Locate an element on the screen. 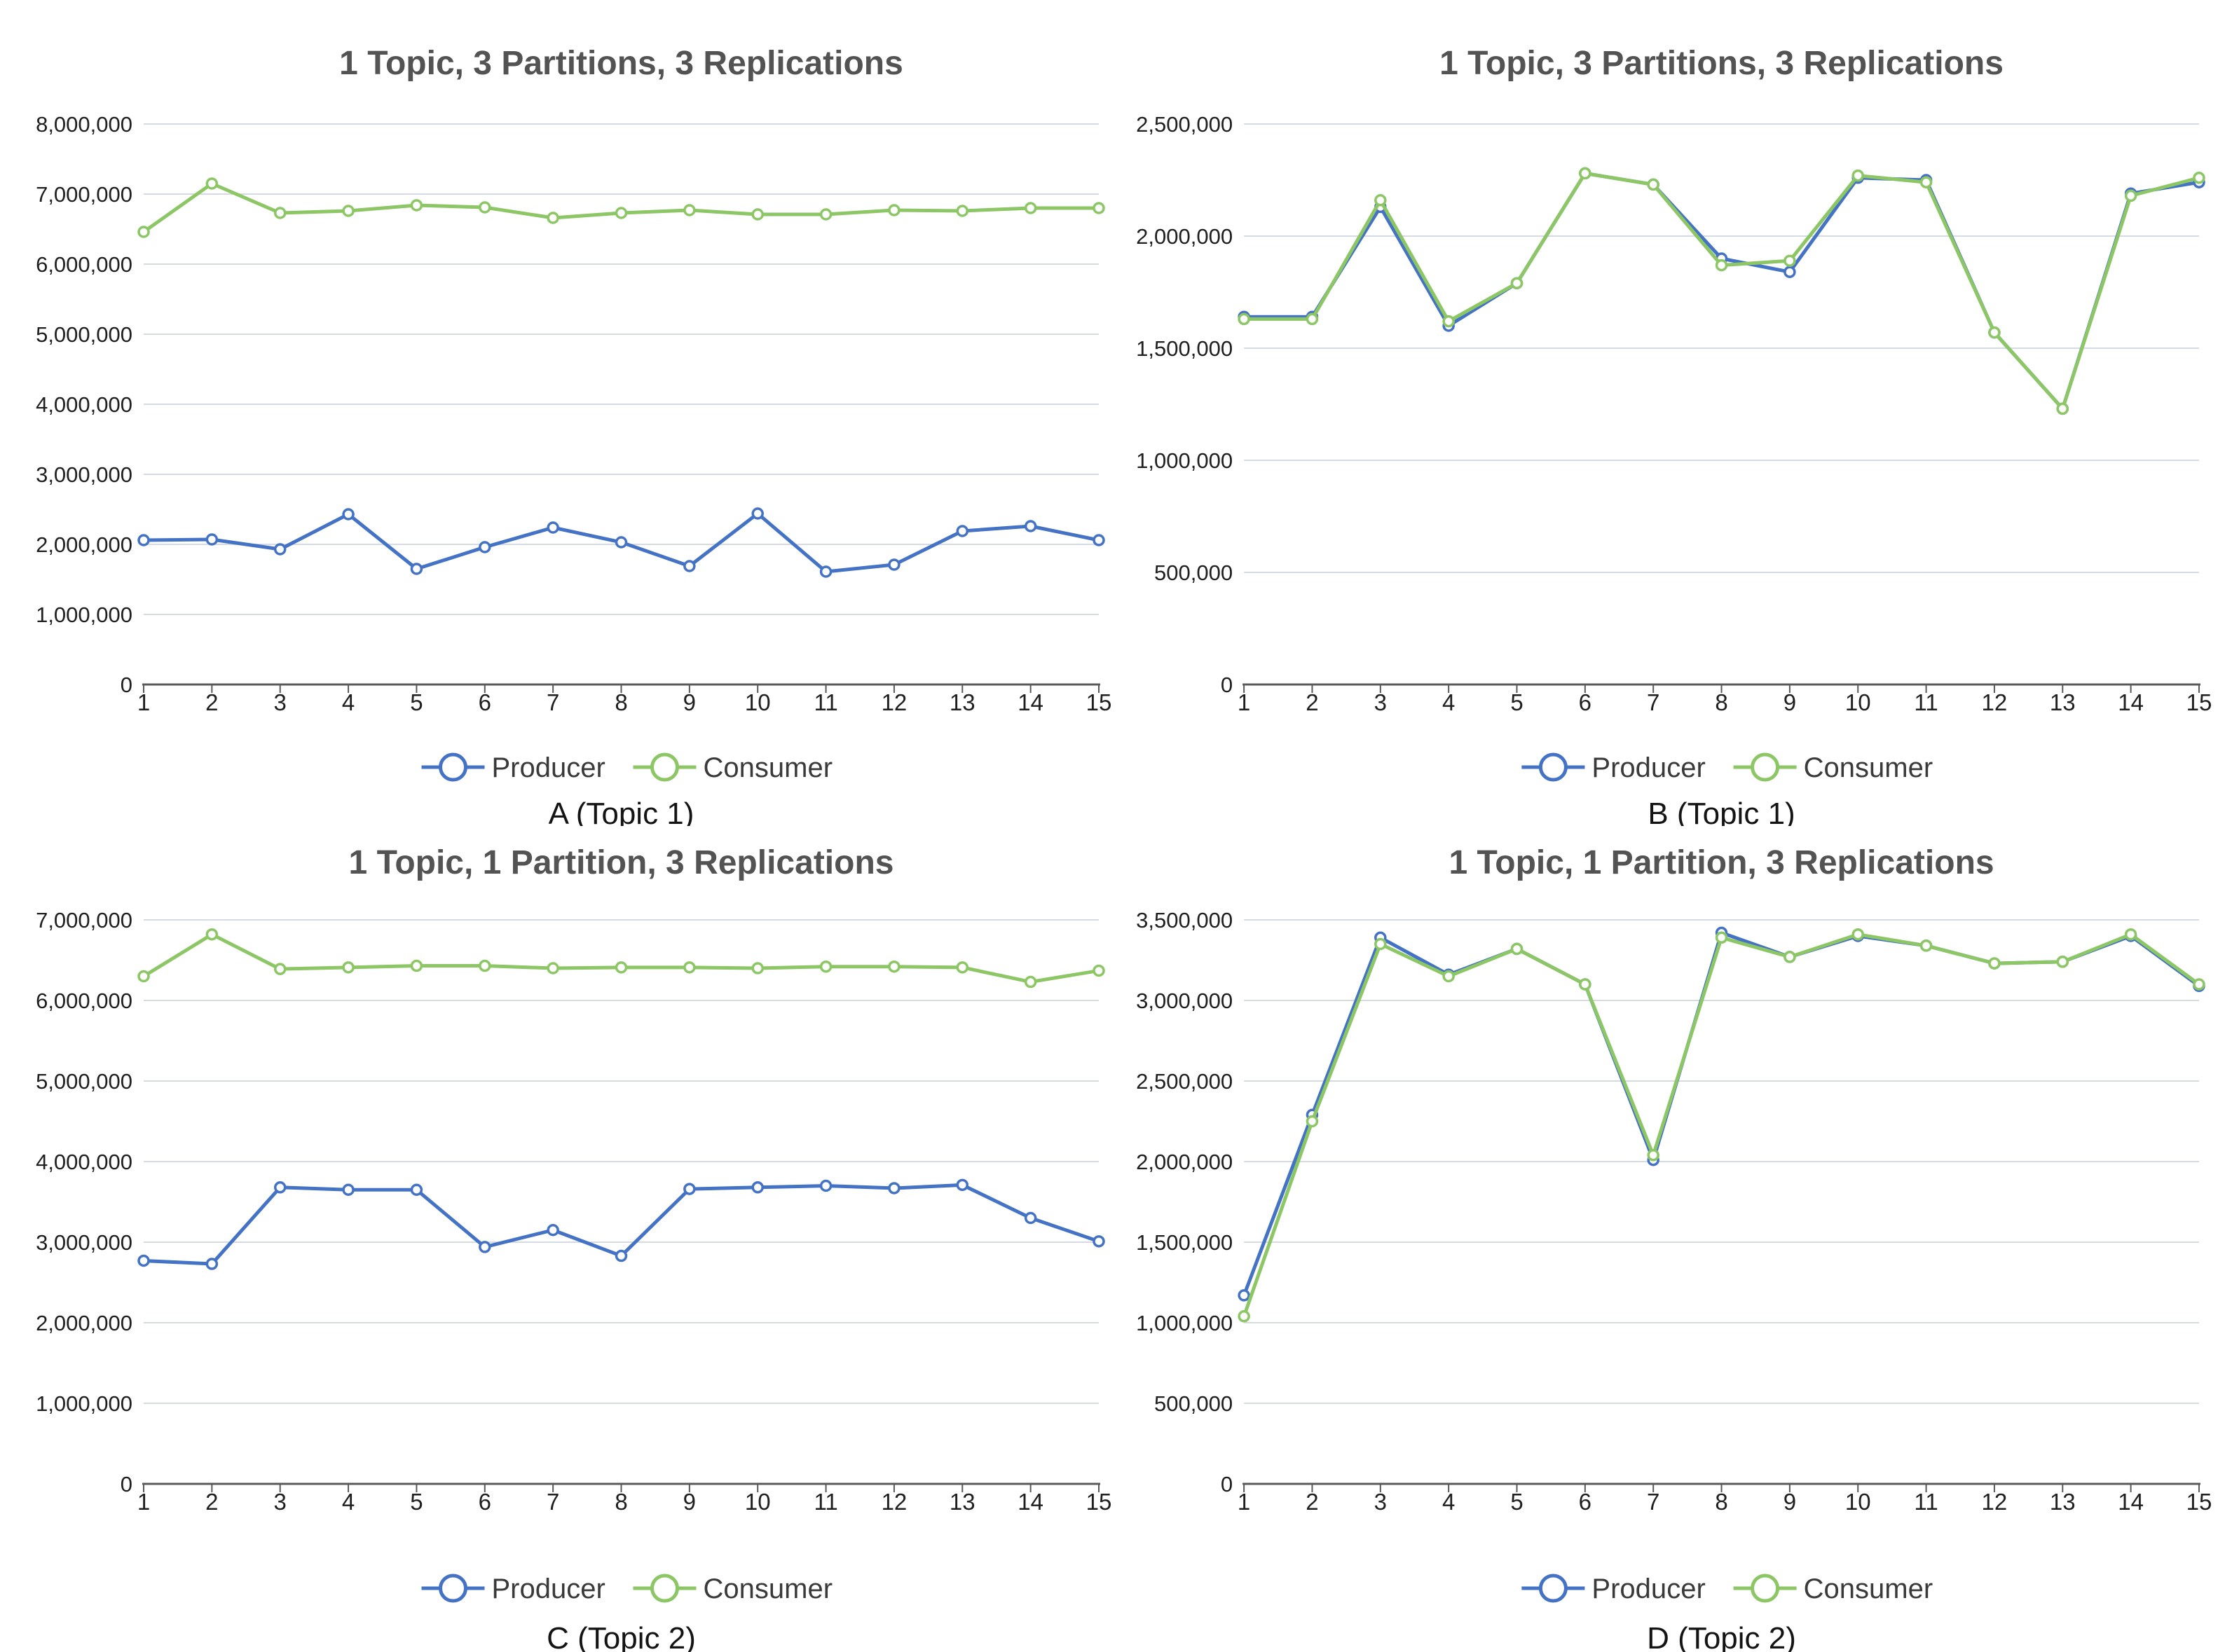 This screenshot has width=2232, height=1652. x-axis-label: 4 is located at coordinates (1449, 1502).